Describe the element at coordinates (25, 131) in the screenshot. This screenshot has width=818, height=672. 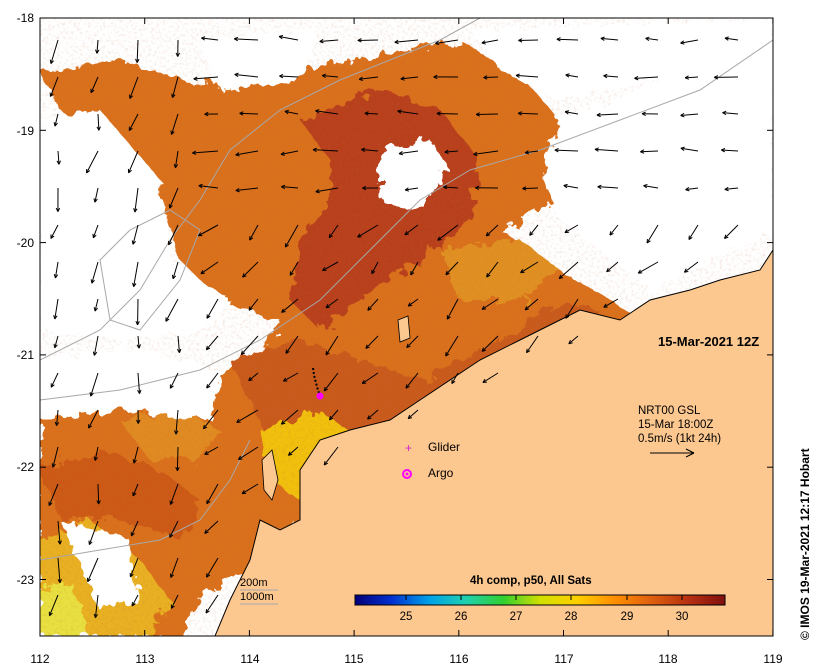
I see `y-tick-label: -19` at that location.